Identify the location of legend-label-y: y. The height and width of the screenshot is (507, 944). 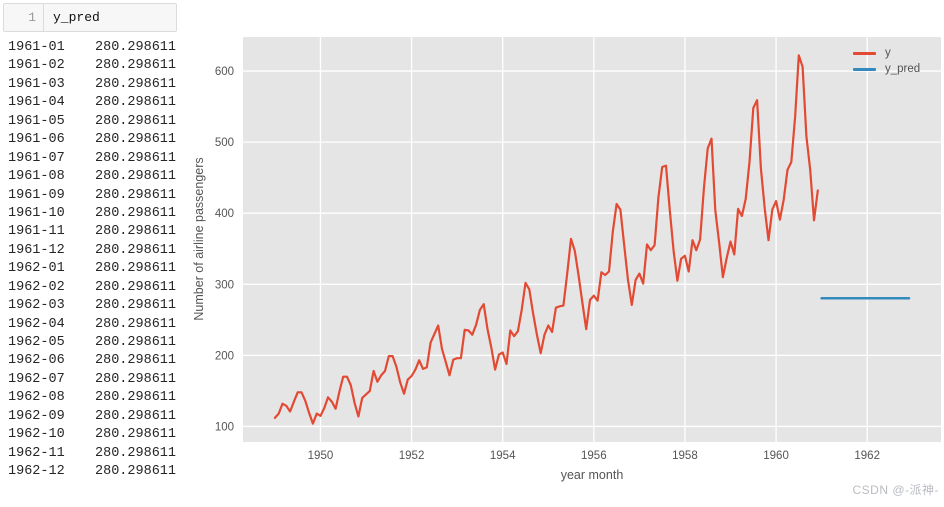
(888, 53).